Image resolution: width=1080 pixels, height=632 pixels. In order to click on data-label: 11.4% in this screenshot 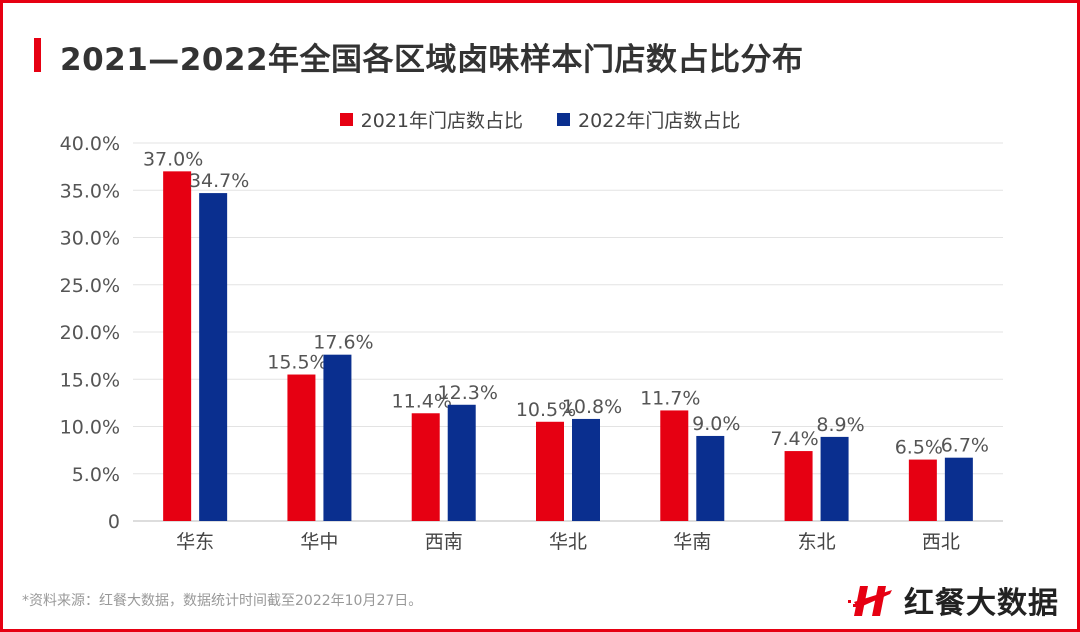, I will do `click(422, 401)`.